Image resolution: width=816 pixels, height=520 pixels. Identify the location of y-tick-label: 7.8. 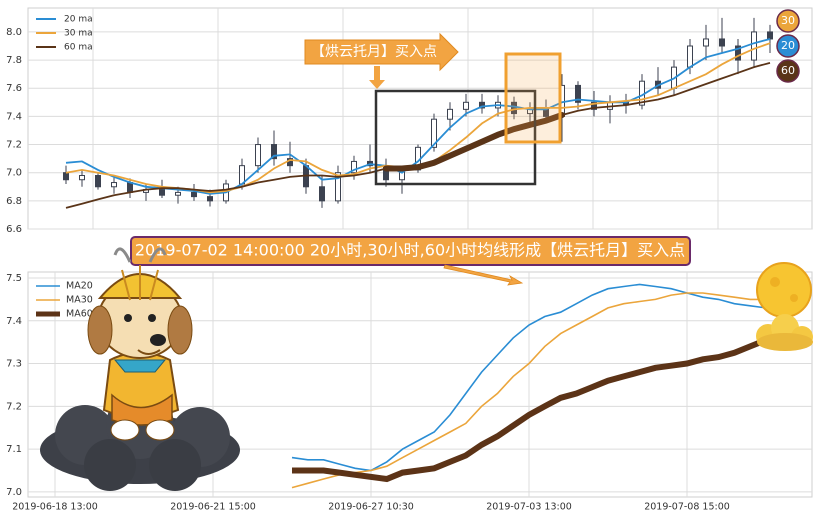
(14, 60).